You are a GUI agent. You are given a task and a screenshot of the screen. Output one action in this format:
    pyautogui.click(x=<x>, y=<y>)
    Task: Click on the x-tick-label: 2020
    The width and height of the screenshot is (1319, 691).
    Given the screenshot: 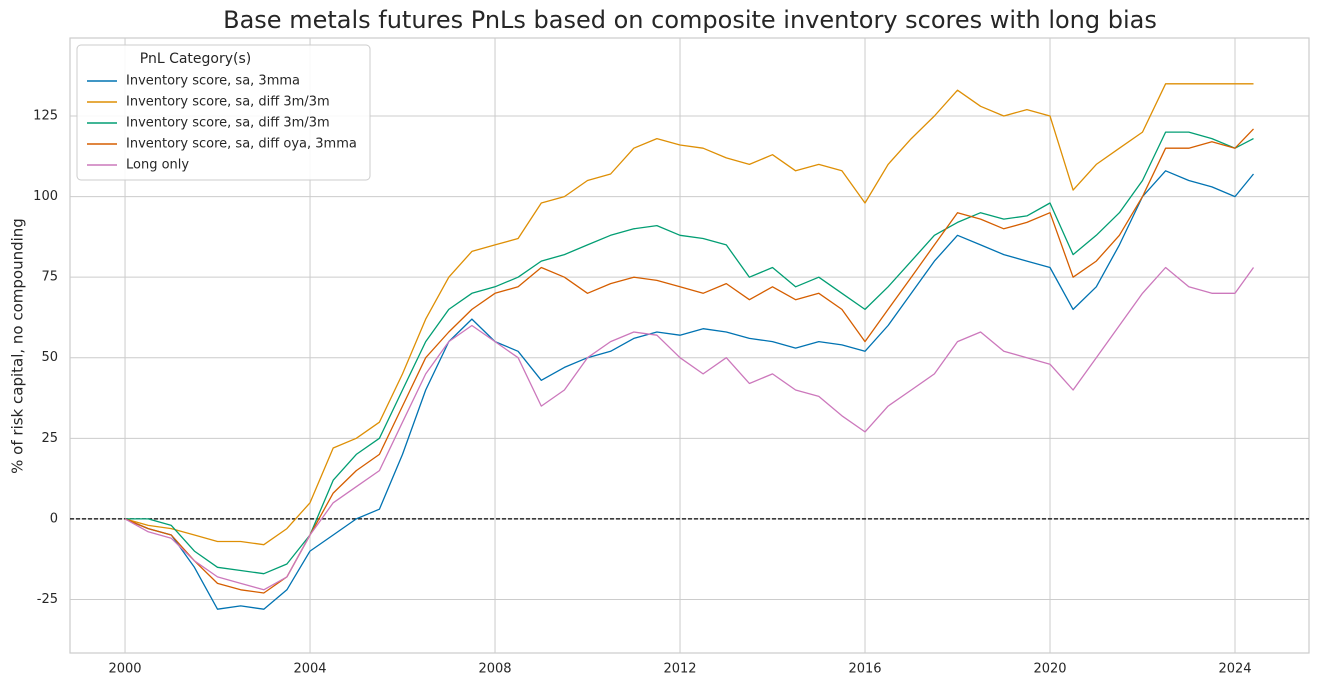 What is the action you would take?
    pyautogui.click(x=1049, y=669)
    